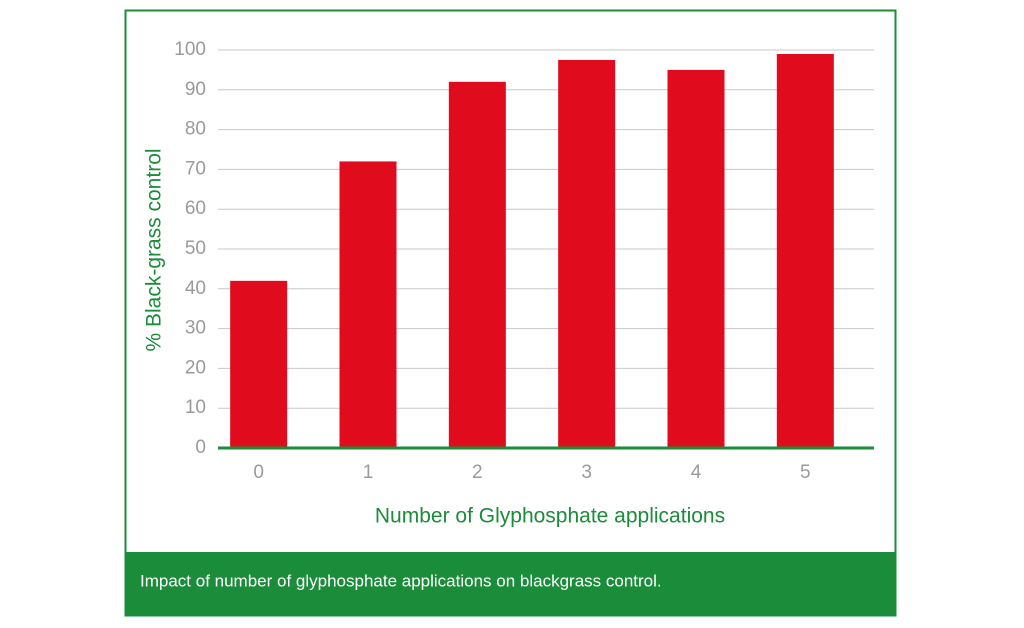 Image resolution: width=1024 pixels, height=628 pixels. What do you see at coordinates (195, 208) in the screenshot?
I see `y-tick-label: 60` at bounding box center [195, 208].